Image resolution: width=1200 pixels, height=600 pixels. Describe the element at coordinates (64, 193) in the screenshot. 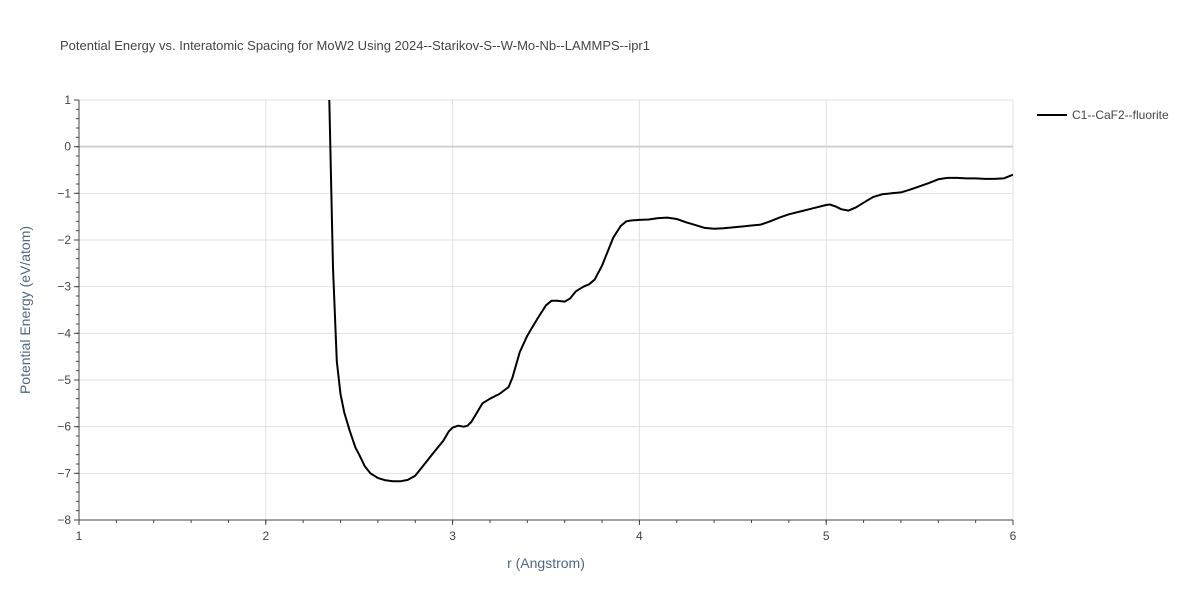

I see `y-tick-label: −1` at that location.